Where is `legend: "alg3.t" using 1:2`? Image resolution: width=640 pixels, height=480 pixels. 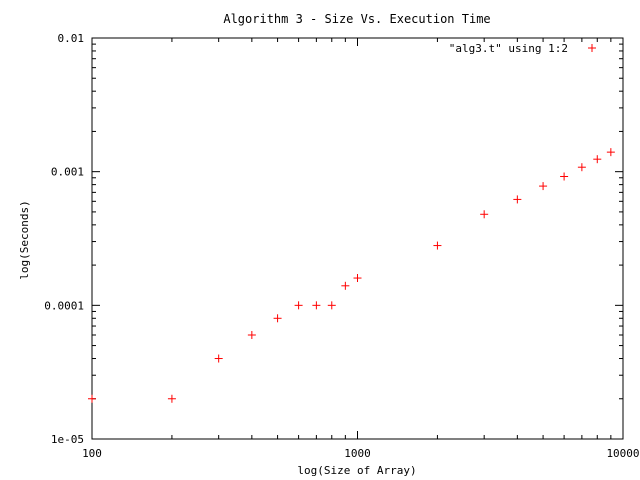 legend: "alg3.t" using 1:2 is located at coordinates (522, 48).